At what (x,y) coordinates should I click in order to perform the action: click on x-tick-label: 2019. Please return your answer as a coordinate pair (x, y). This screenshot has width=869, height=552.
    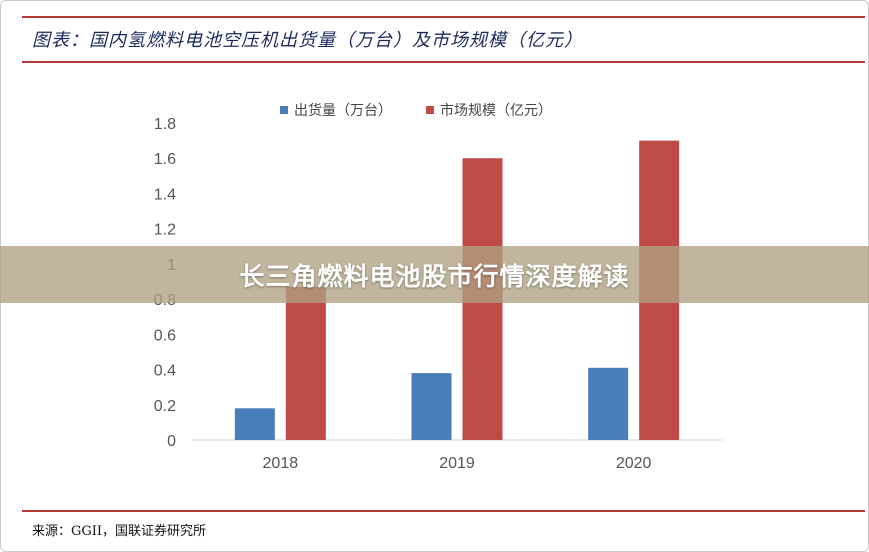
    Looking at the image, I should click on (457, 463).